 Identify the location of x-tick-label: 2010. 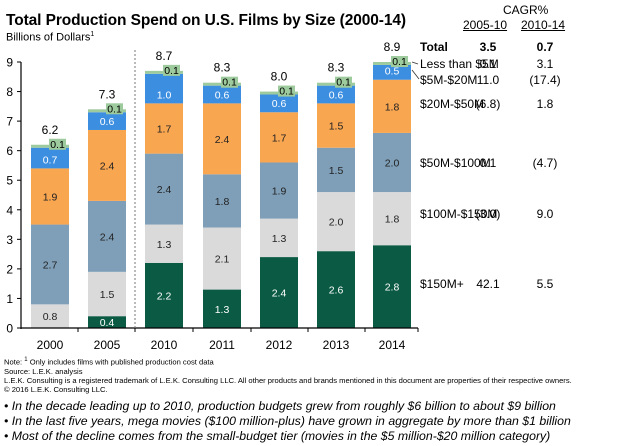
(164, 345).